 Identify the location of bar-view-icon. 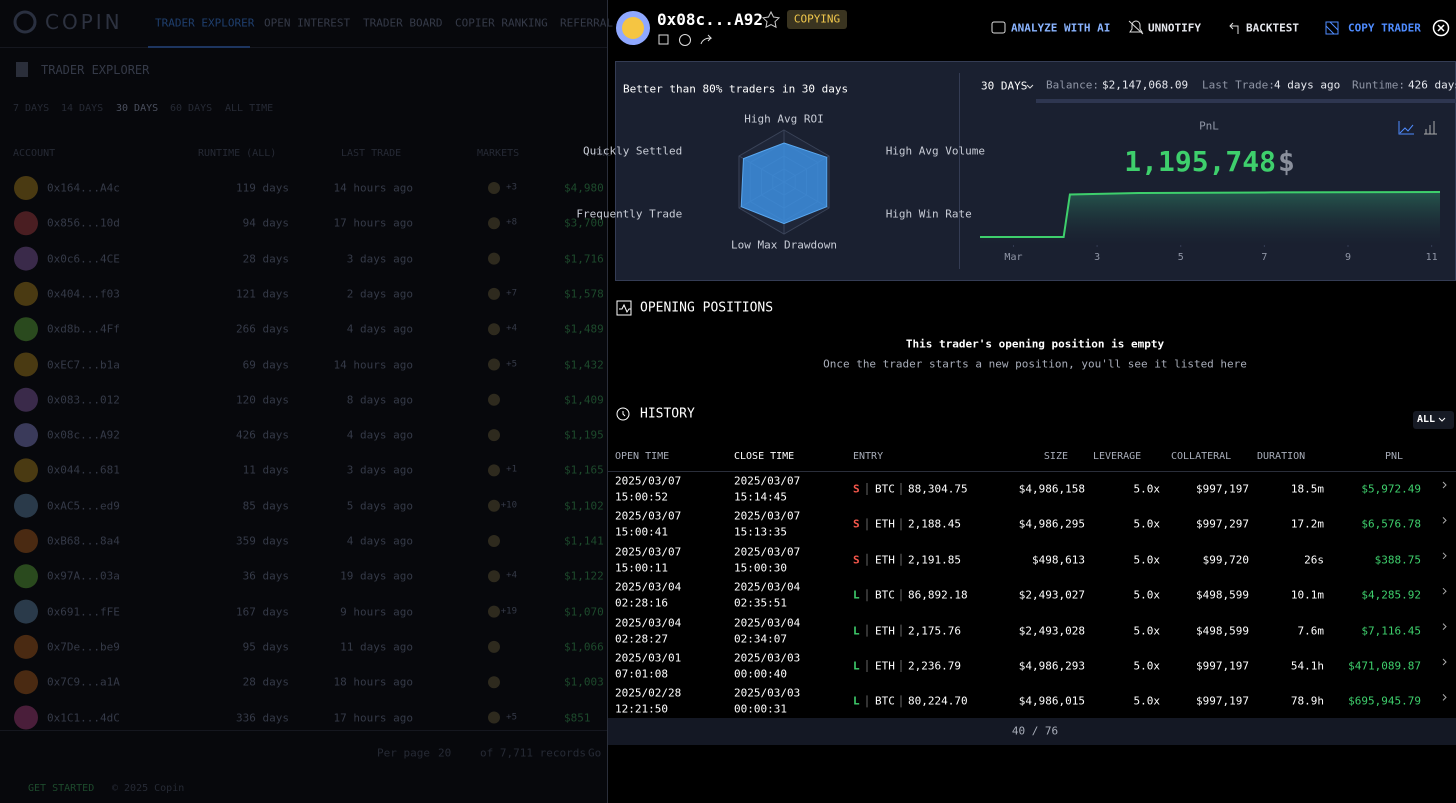
(1430, 128).